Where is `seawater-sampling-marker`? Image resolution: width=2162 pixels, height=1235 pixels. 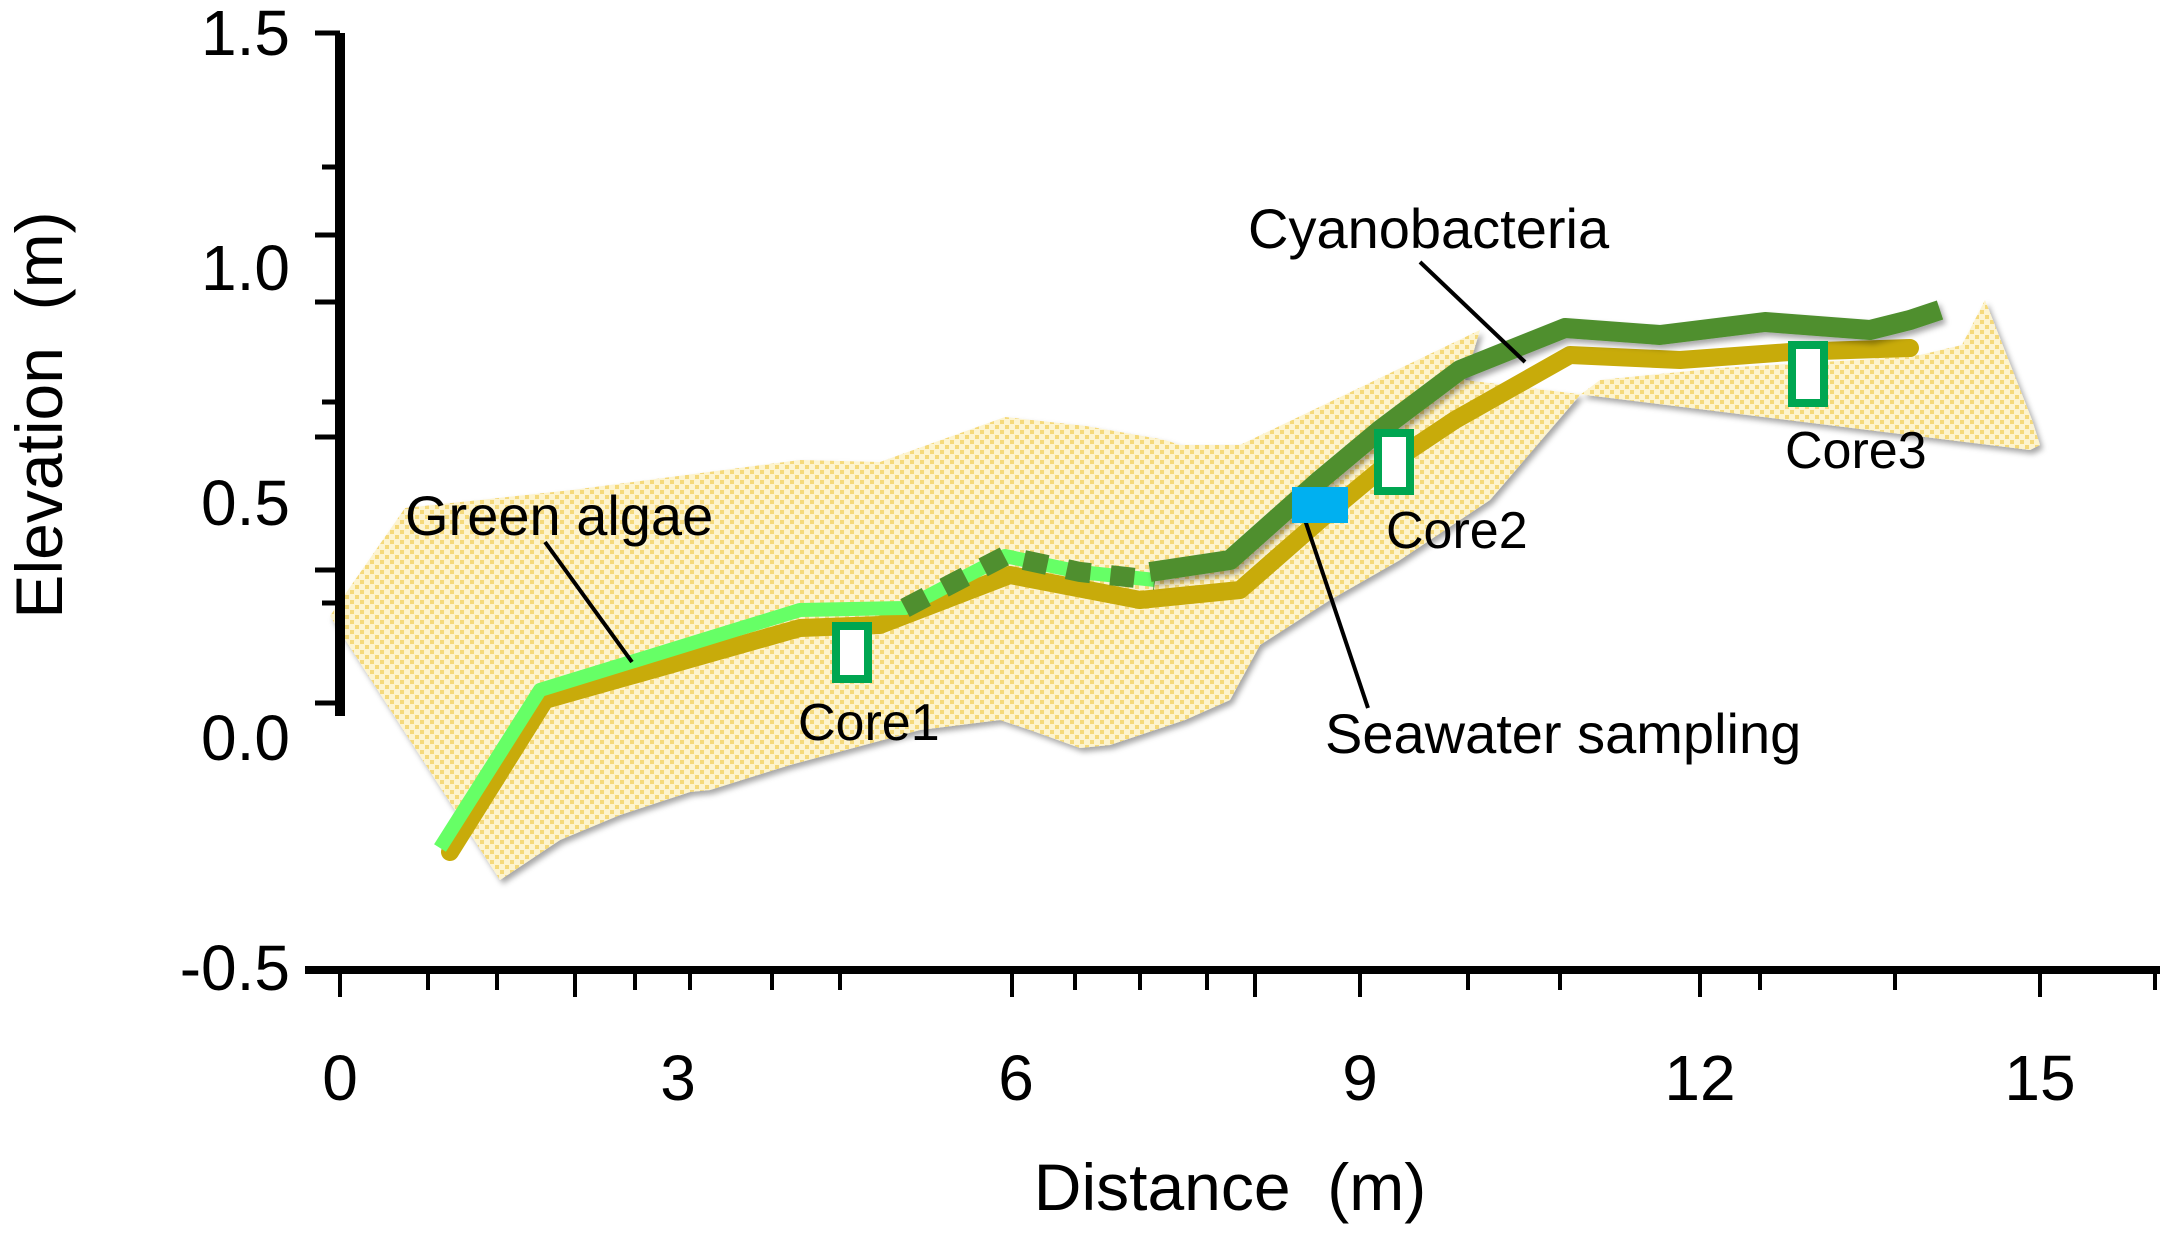
seawater-sampling-marker is located at coordinates (1320, 505).